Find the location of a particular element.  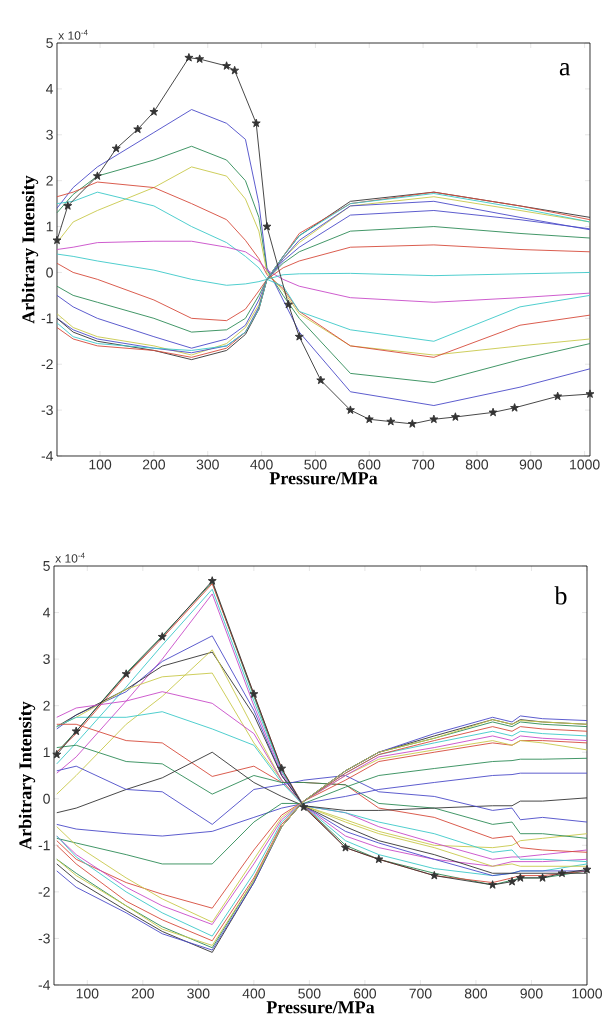

annotation: b is located at coordinates (560, 595).